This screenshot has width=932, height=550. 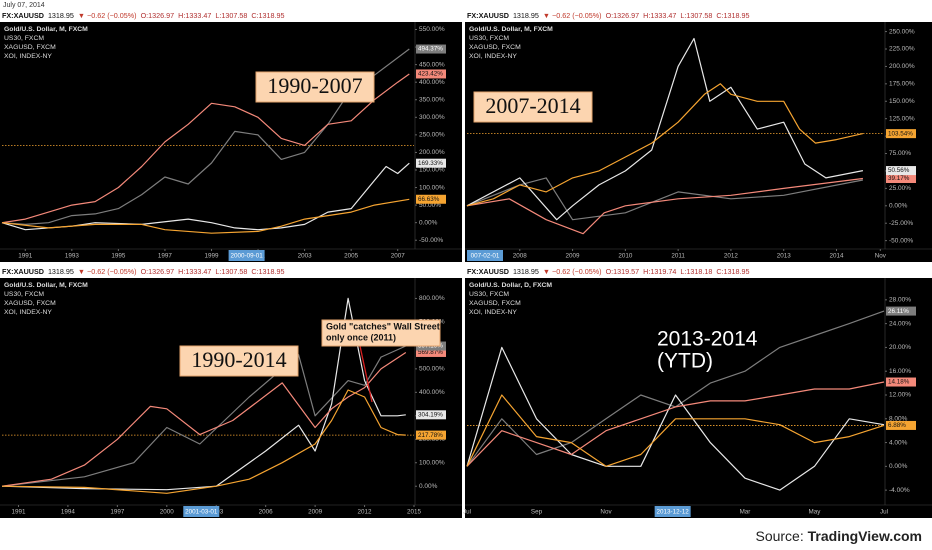 I want to click on x-tick-label: 2005, so click(x=351, y=256).